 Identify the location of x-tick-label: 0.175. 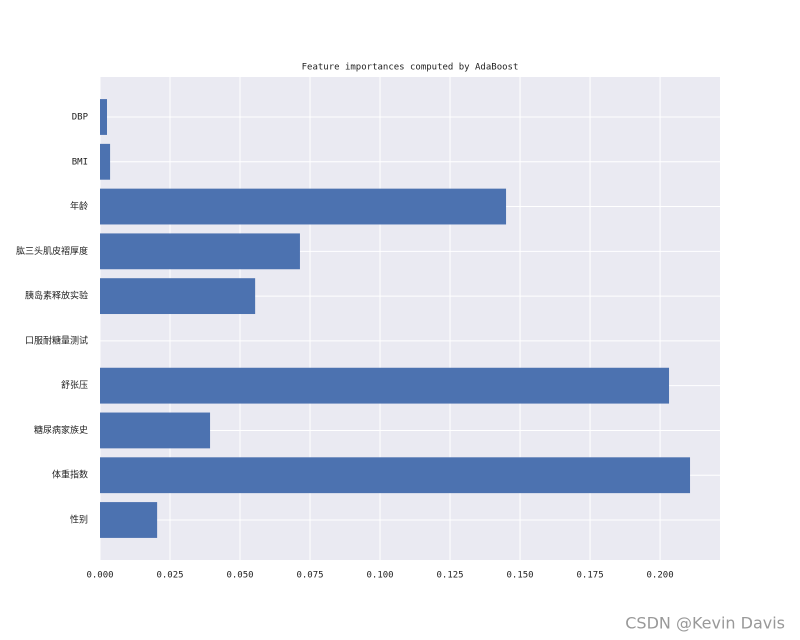
(590, 576).